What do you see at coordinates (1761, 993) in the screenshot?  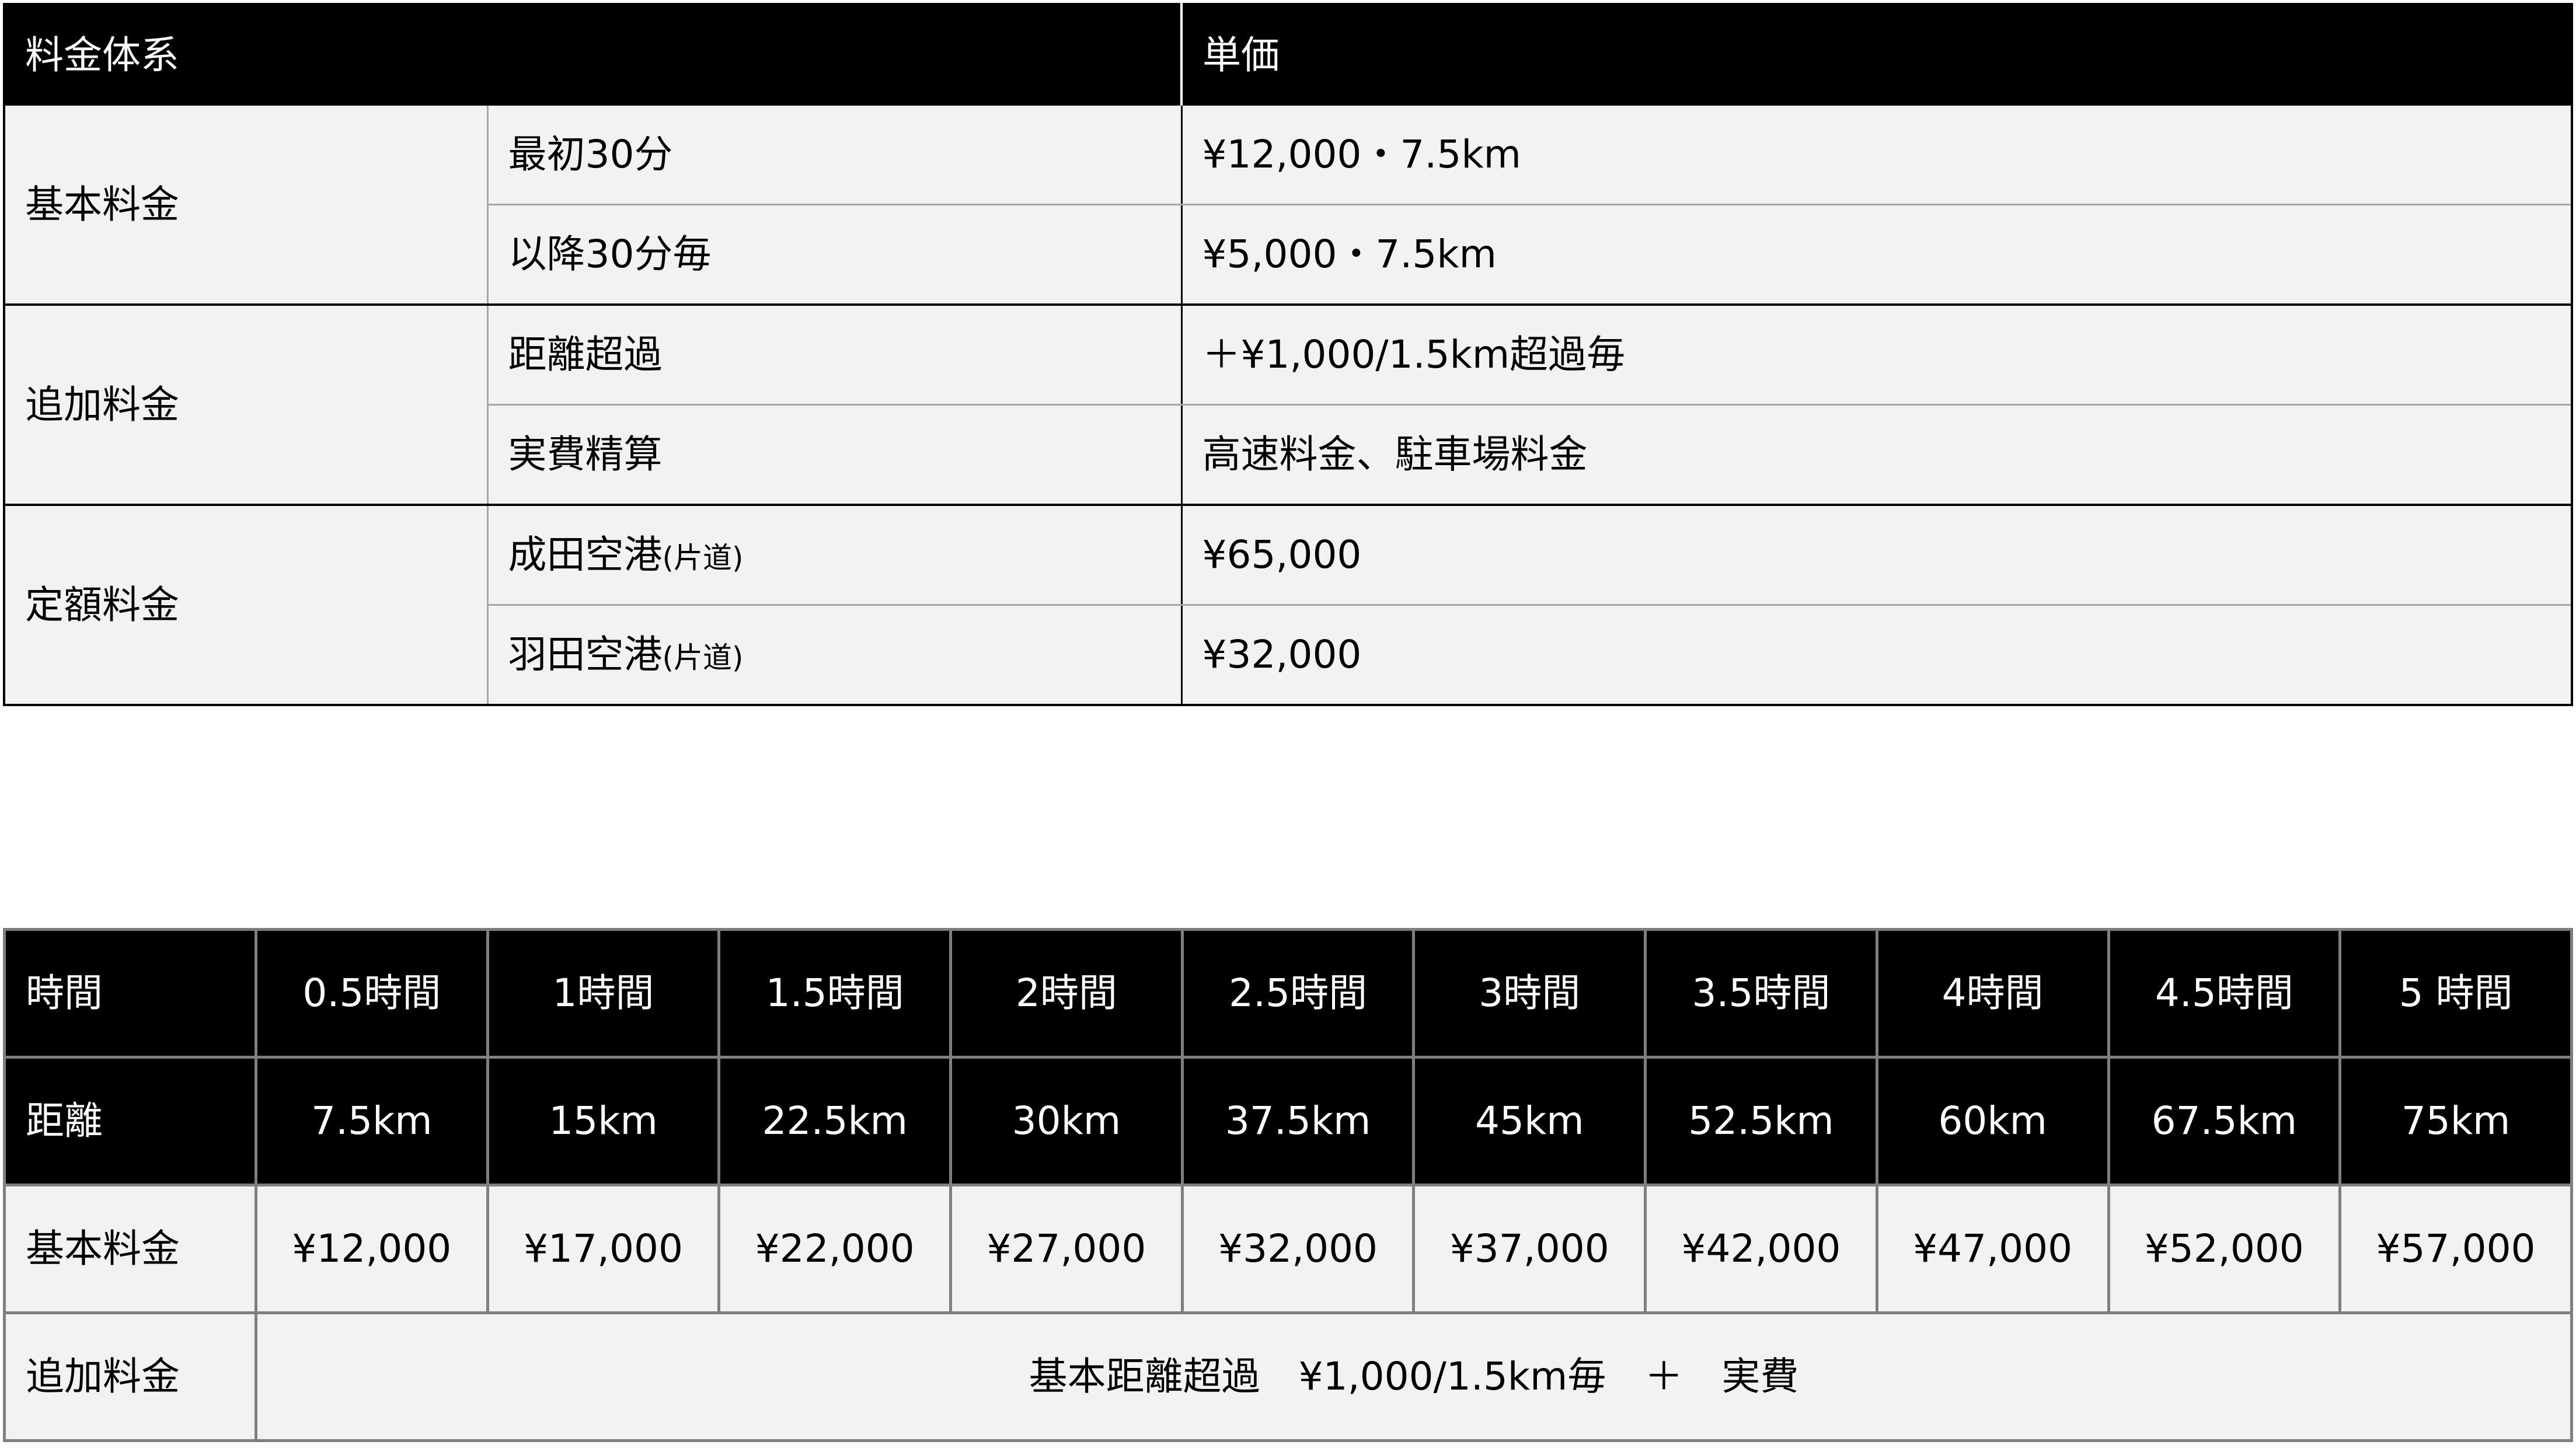 I see `time-cell: 3.5時間` at bounding box center [1761, 993].